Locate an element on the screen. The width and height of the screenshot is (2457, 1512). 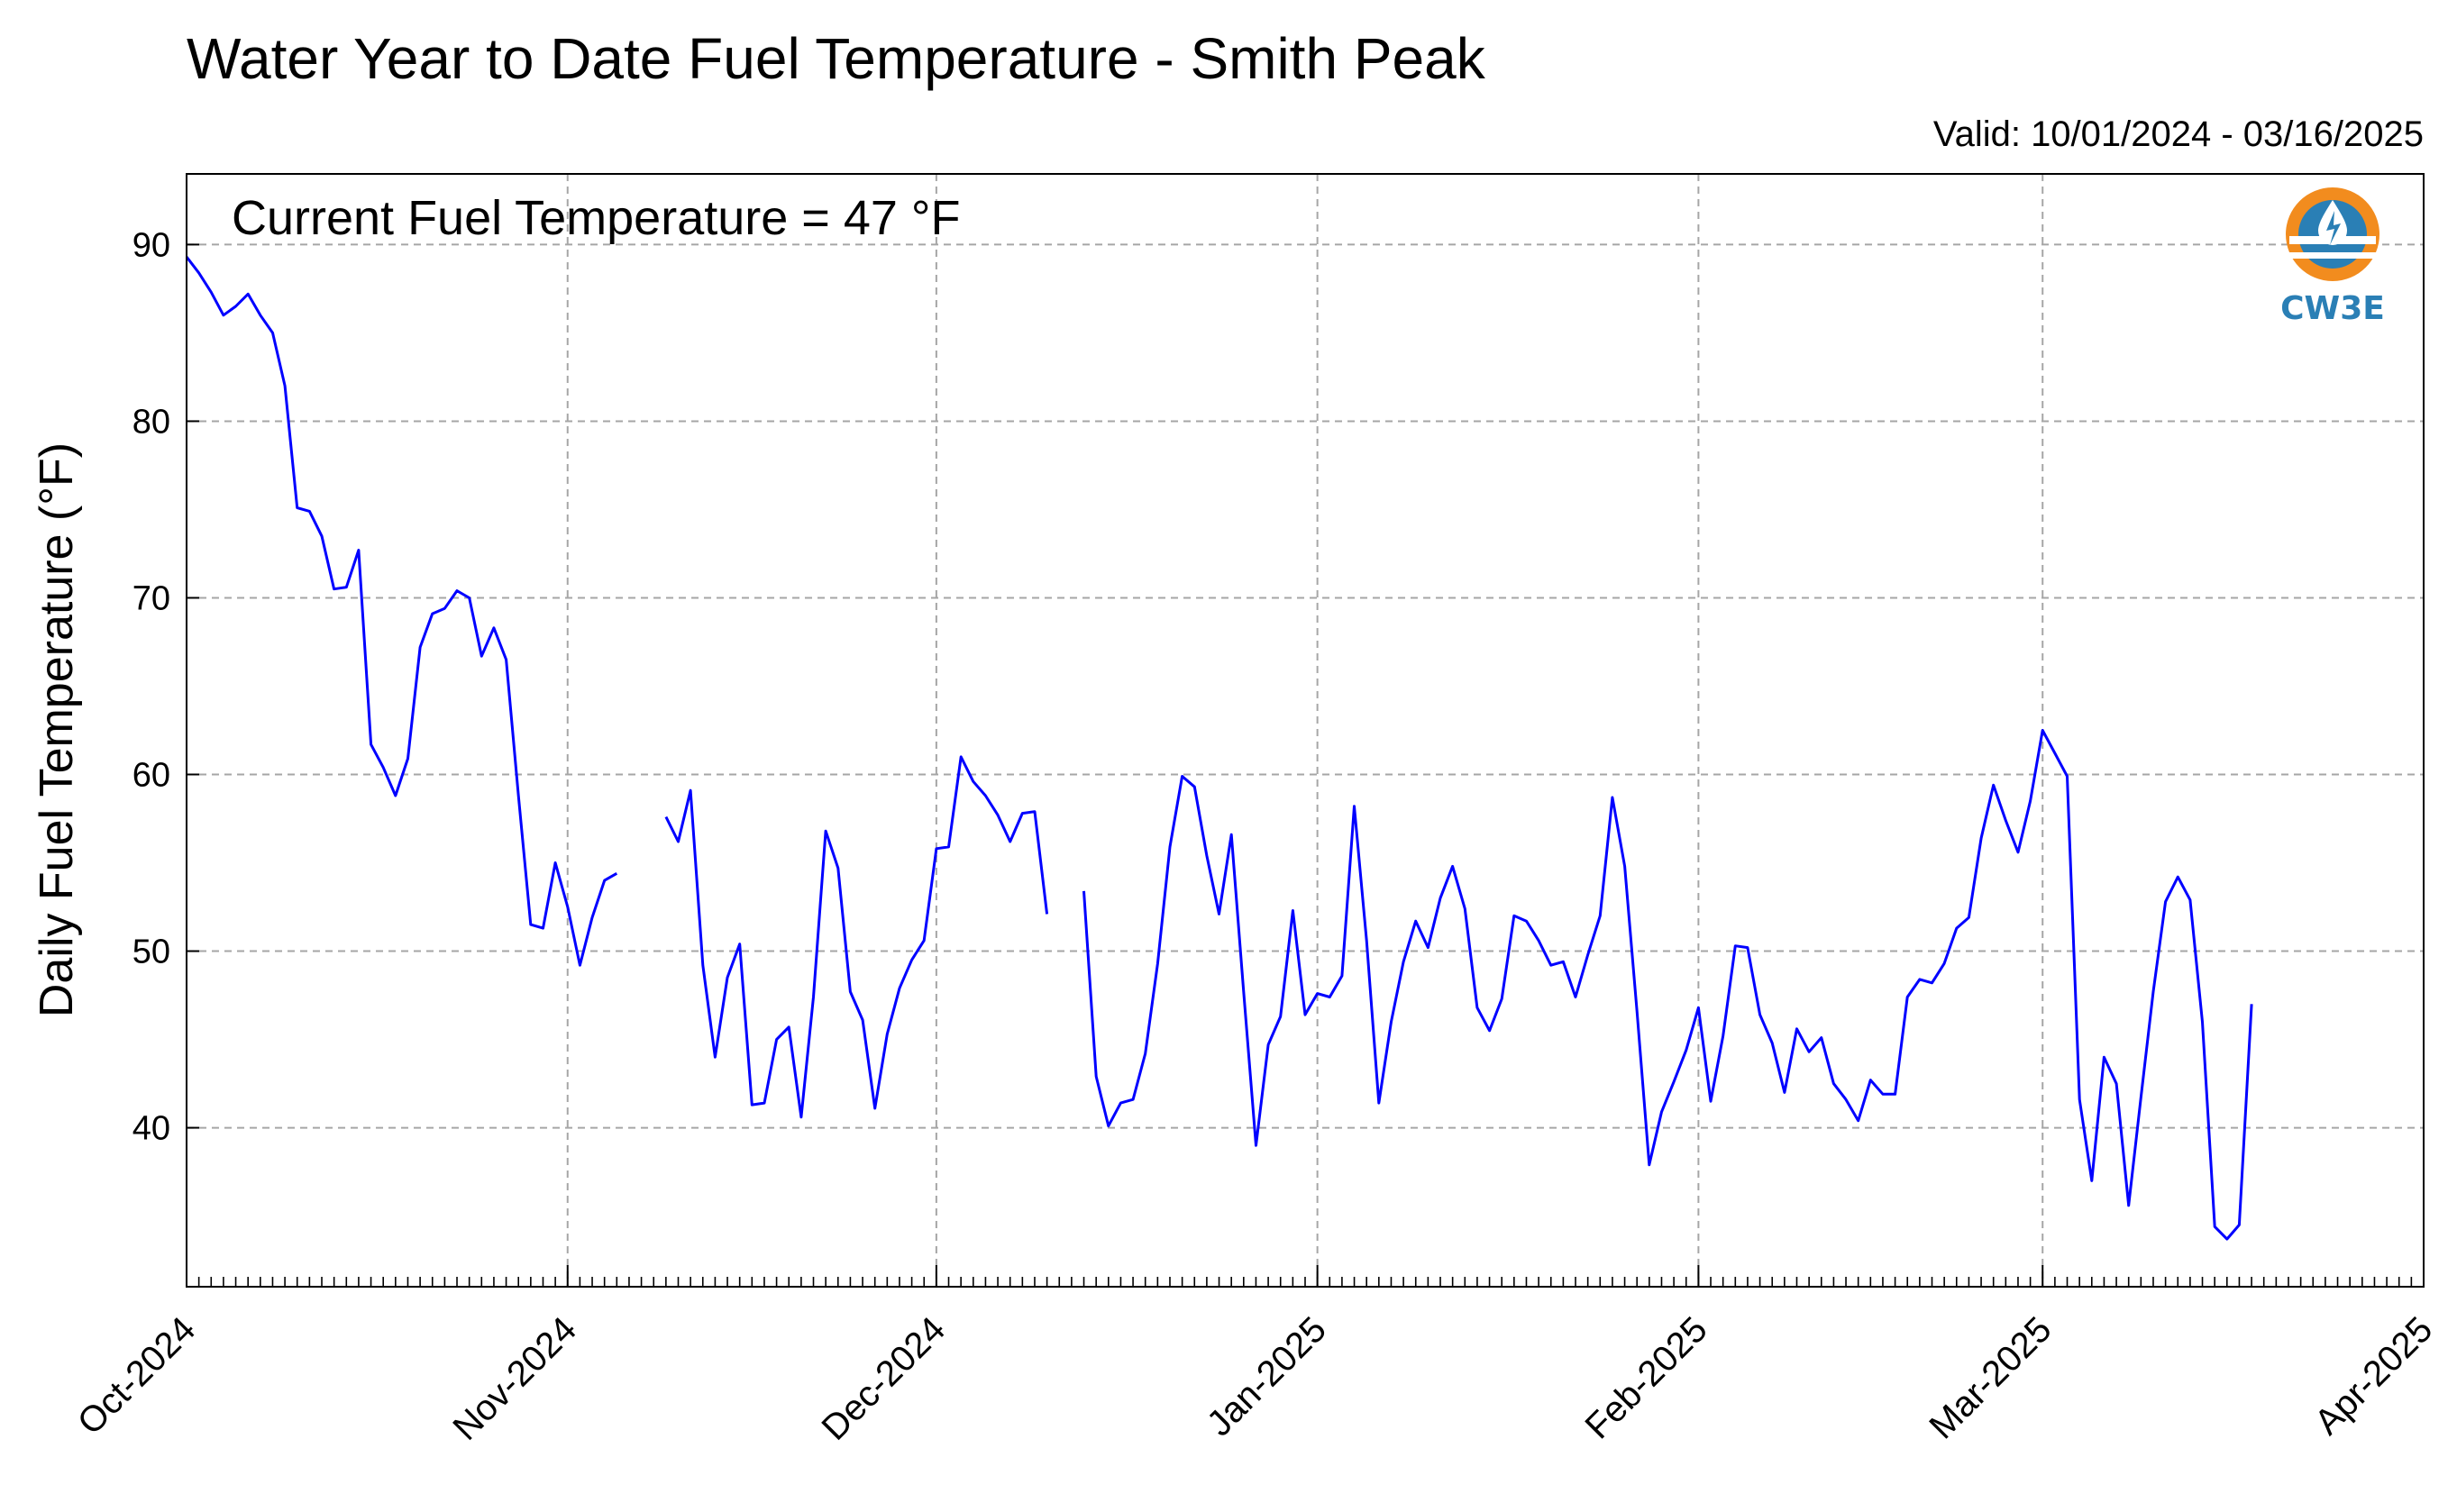
y-tick-label: 40 is located at coordinates (151, 1129).